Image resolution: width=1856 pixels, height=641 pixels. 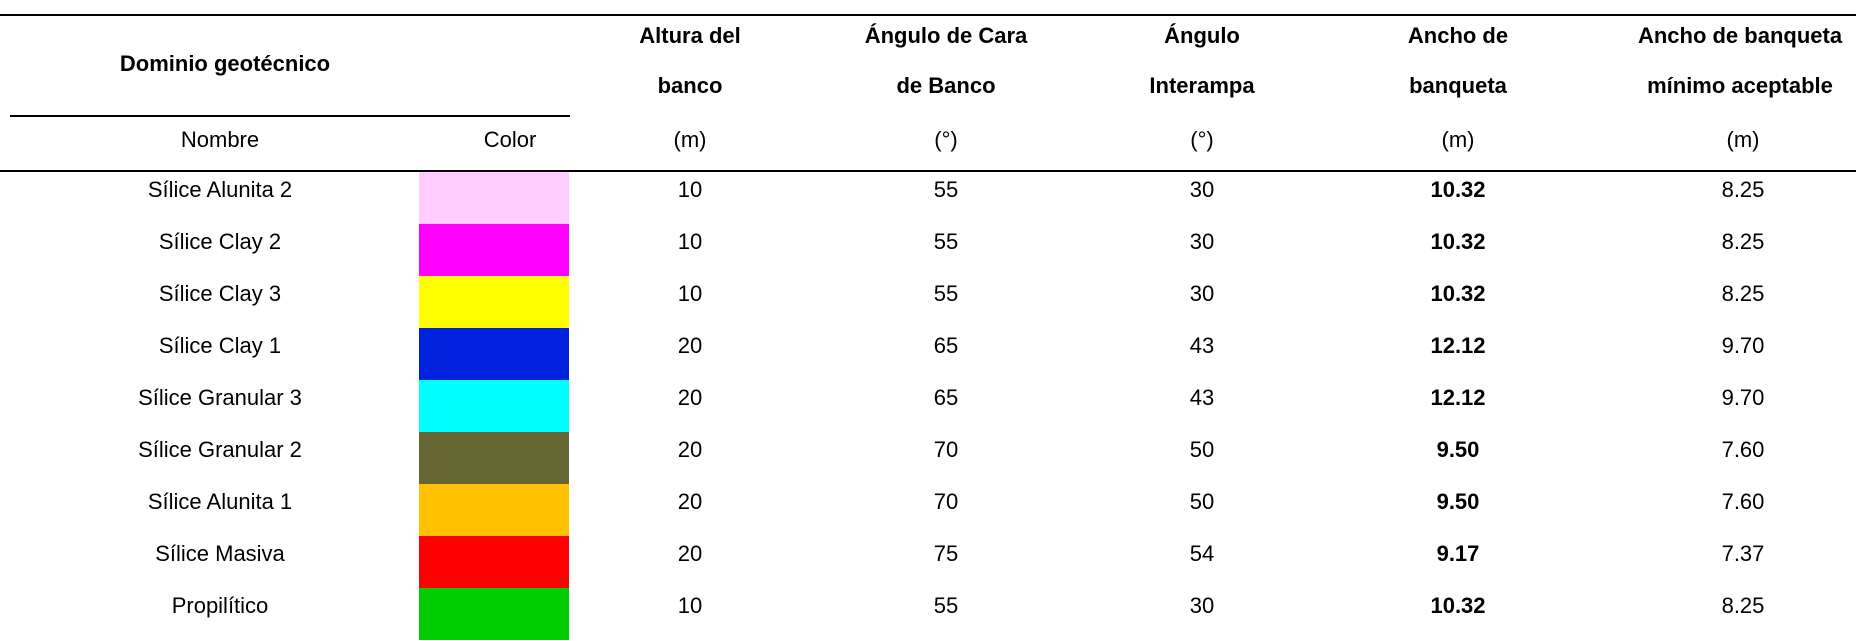 What do you see at coordinates (1458, 85) in the screenshot?
I see `column-title: banqueta` at bounding box center [1458, 85].